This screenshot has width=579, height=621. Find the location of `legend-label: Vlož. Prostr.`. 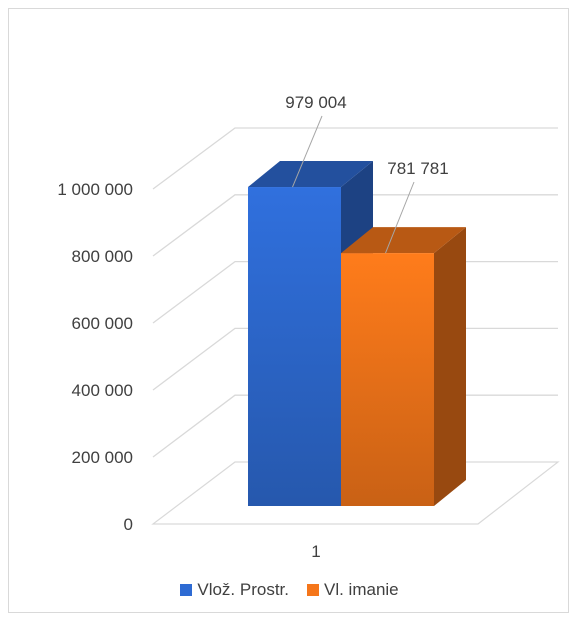

legend-label: Vlož. Prostr. is located at coordinates (243, 589).